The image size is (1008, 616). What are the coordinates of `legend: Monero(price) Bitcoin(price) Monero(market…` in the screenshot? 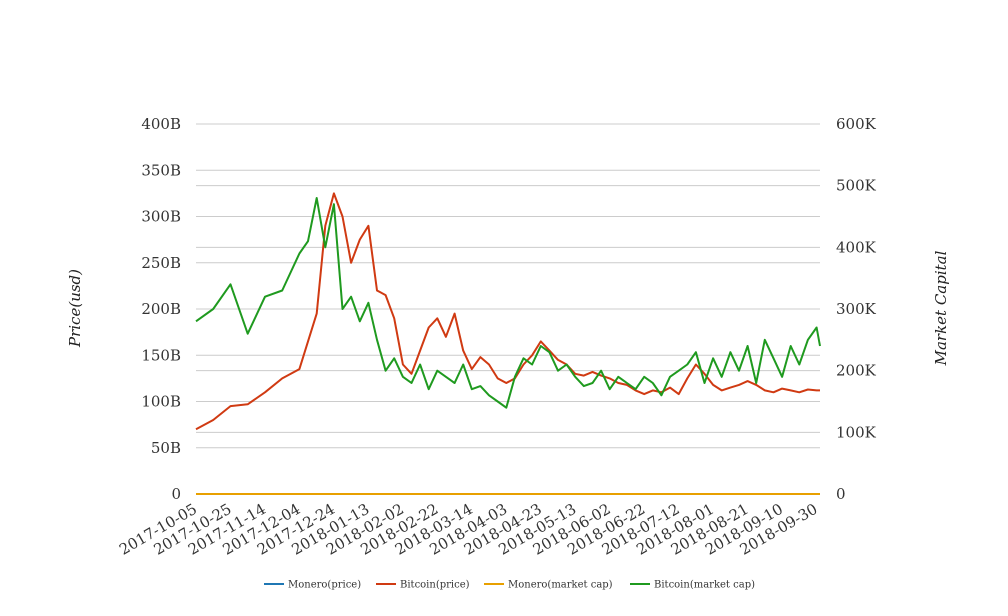 It's located at (509, 585).